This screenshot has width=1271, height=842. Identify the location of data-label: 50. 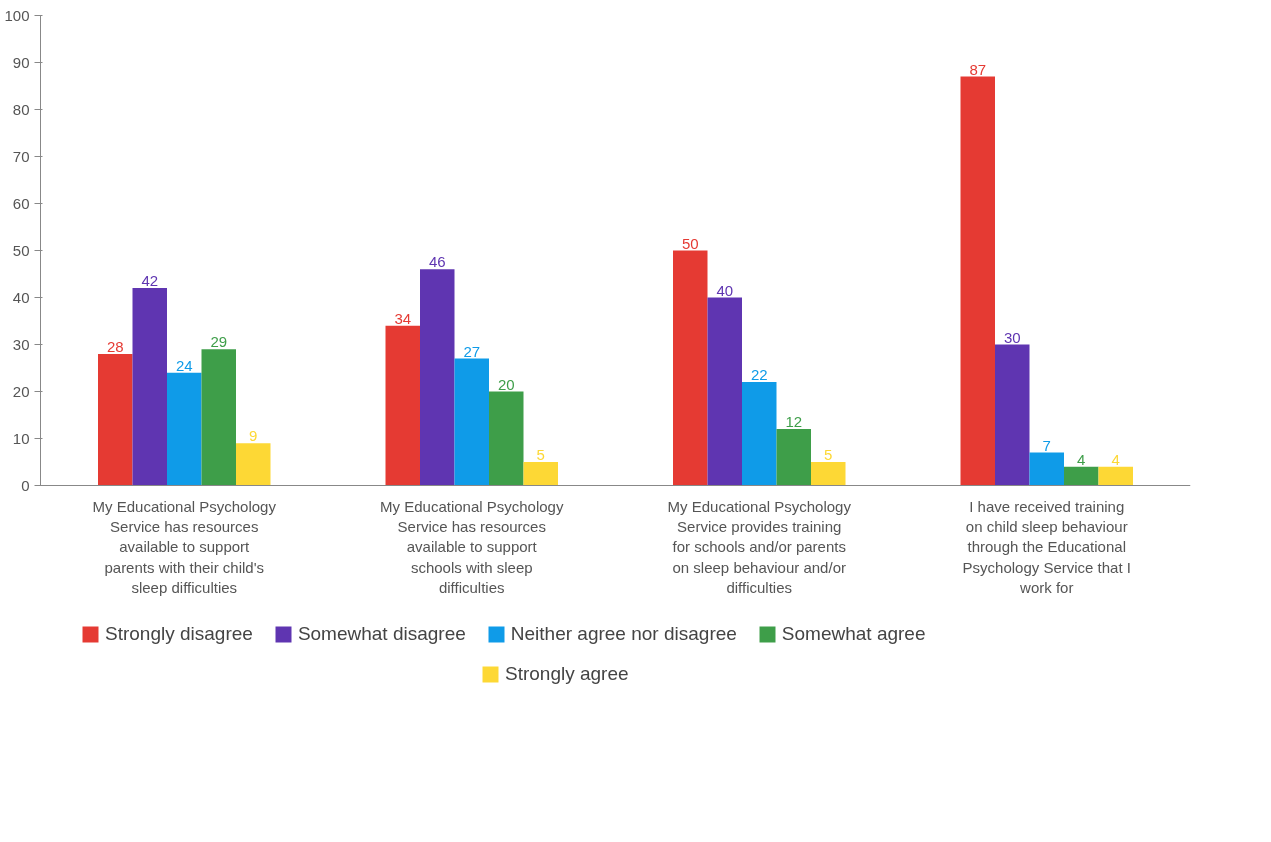
(690, 243).